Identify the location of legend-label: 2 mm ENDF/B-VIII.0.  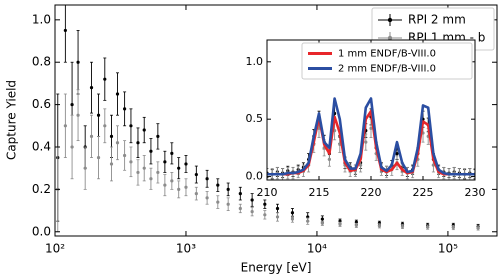
(387, 69).